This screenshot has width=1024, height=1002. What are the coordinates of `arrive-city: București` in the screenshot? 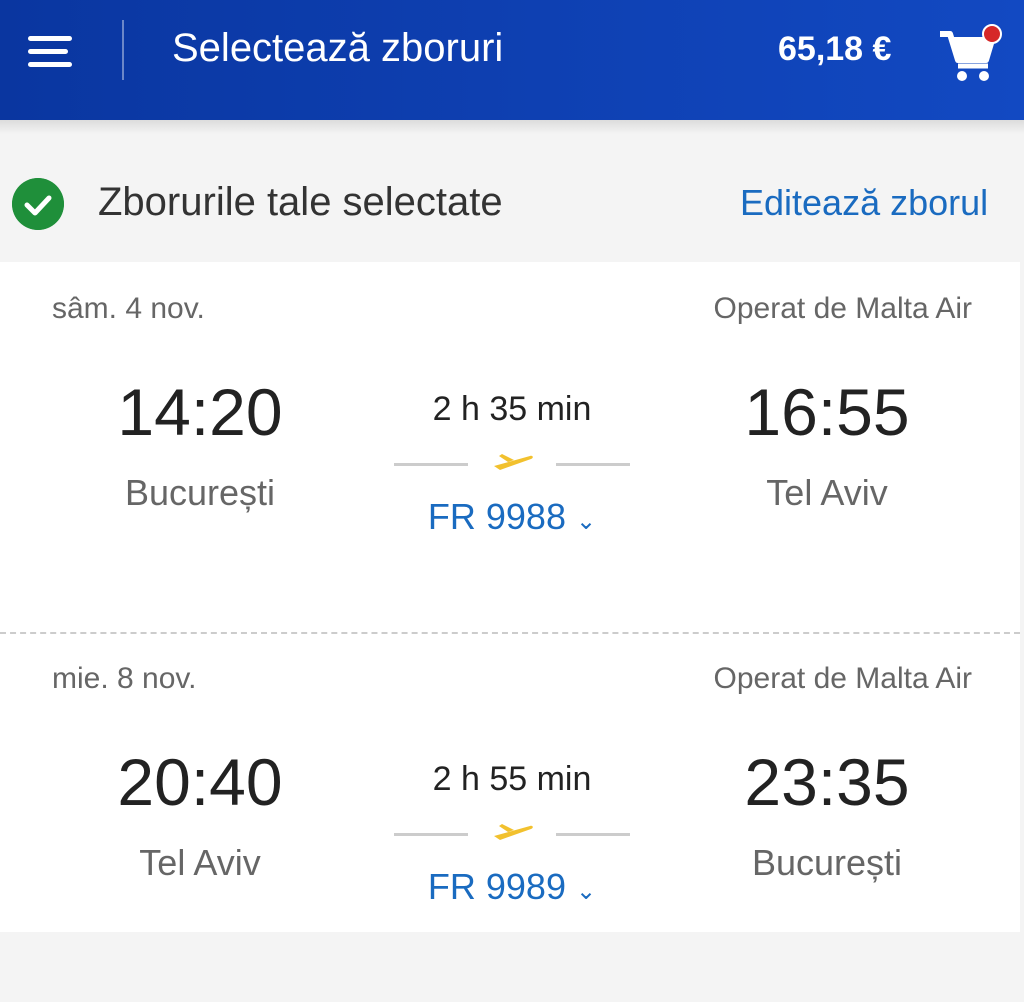 It's located at (827, 862).